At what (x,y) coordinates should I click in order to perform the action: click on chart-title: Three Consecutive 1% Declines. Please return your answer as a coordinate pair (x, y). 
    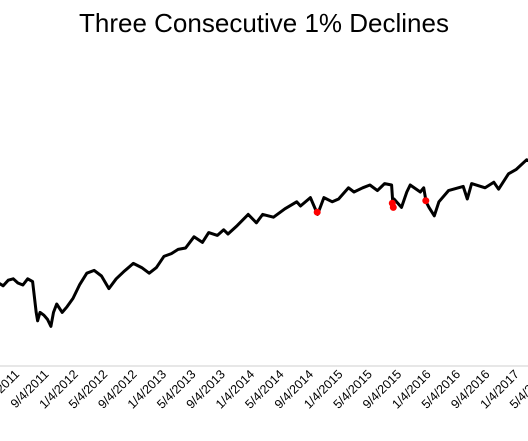
    Looking at the image, I should click on (264, 23).